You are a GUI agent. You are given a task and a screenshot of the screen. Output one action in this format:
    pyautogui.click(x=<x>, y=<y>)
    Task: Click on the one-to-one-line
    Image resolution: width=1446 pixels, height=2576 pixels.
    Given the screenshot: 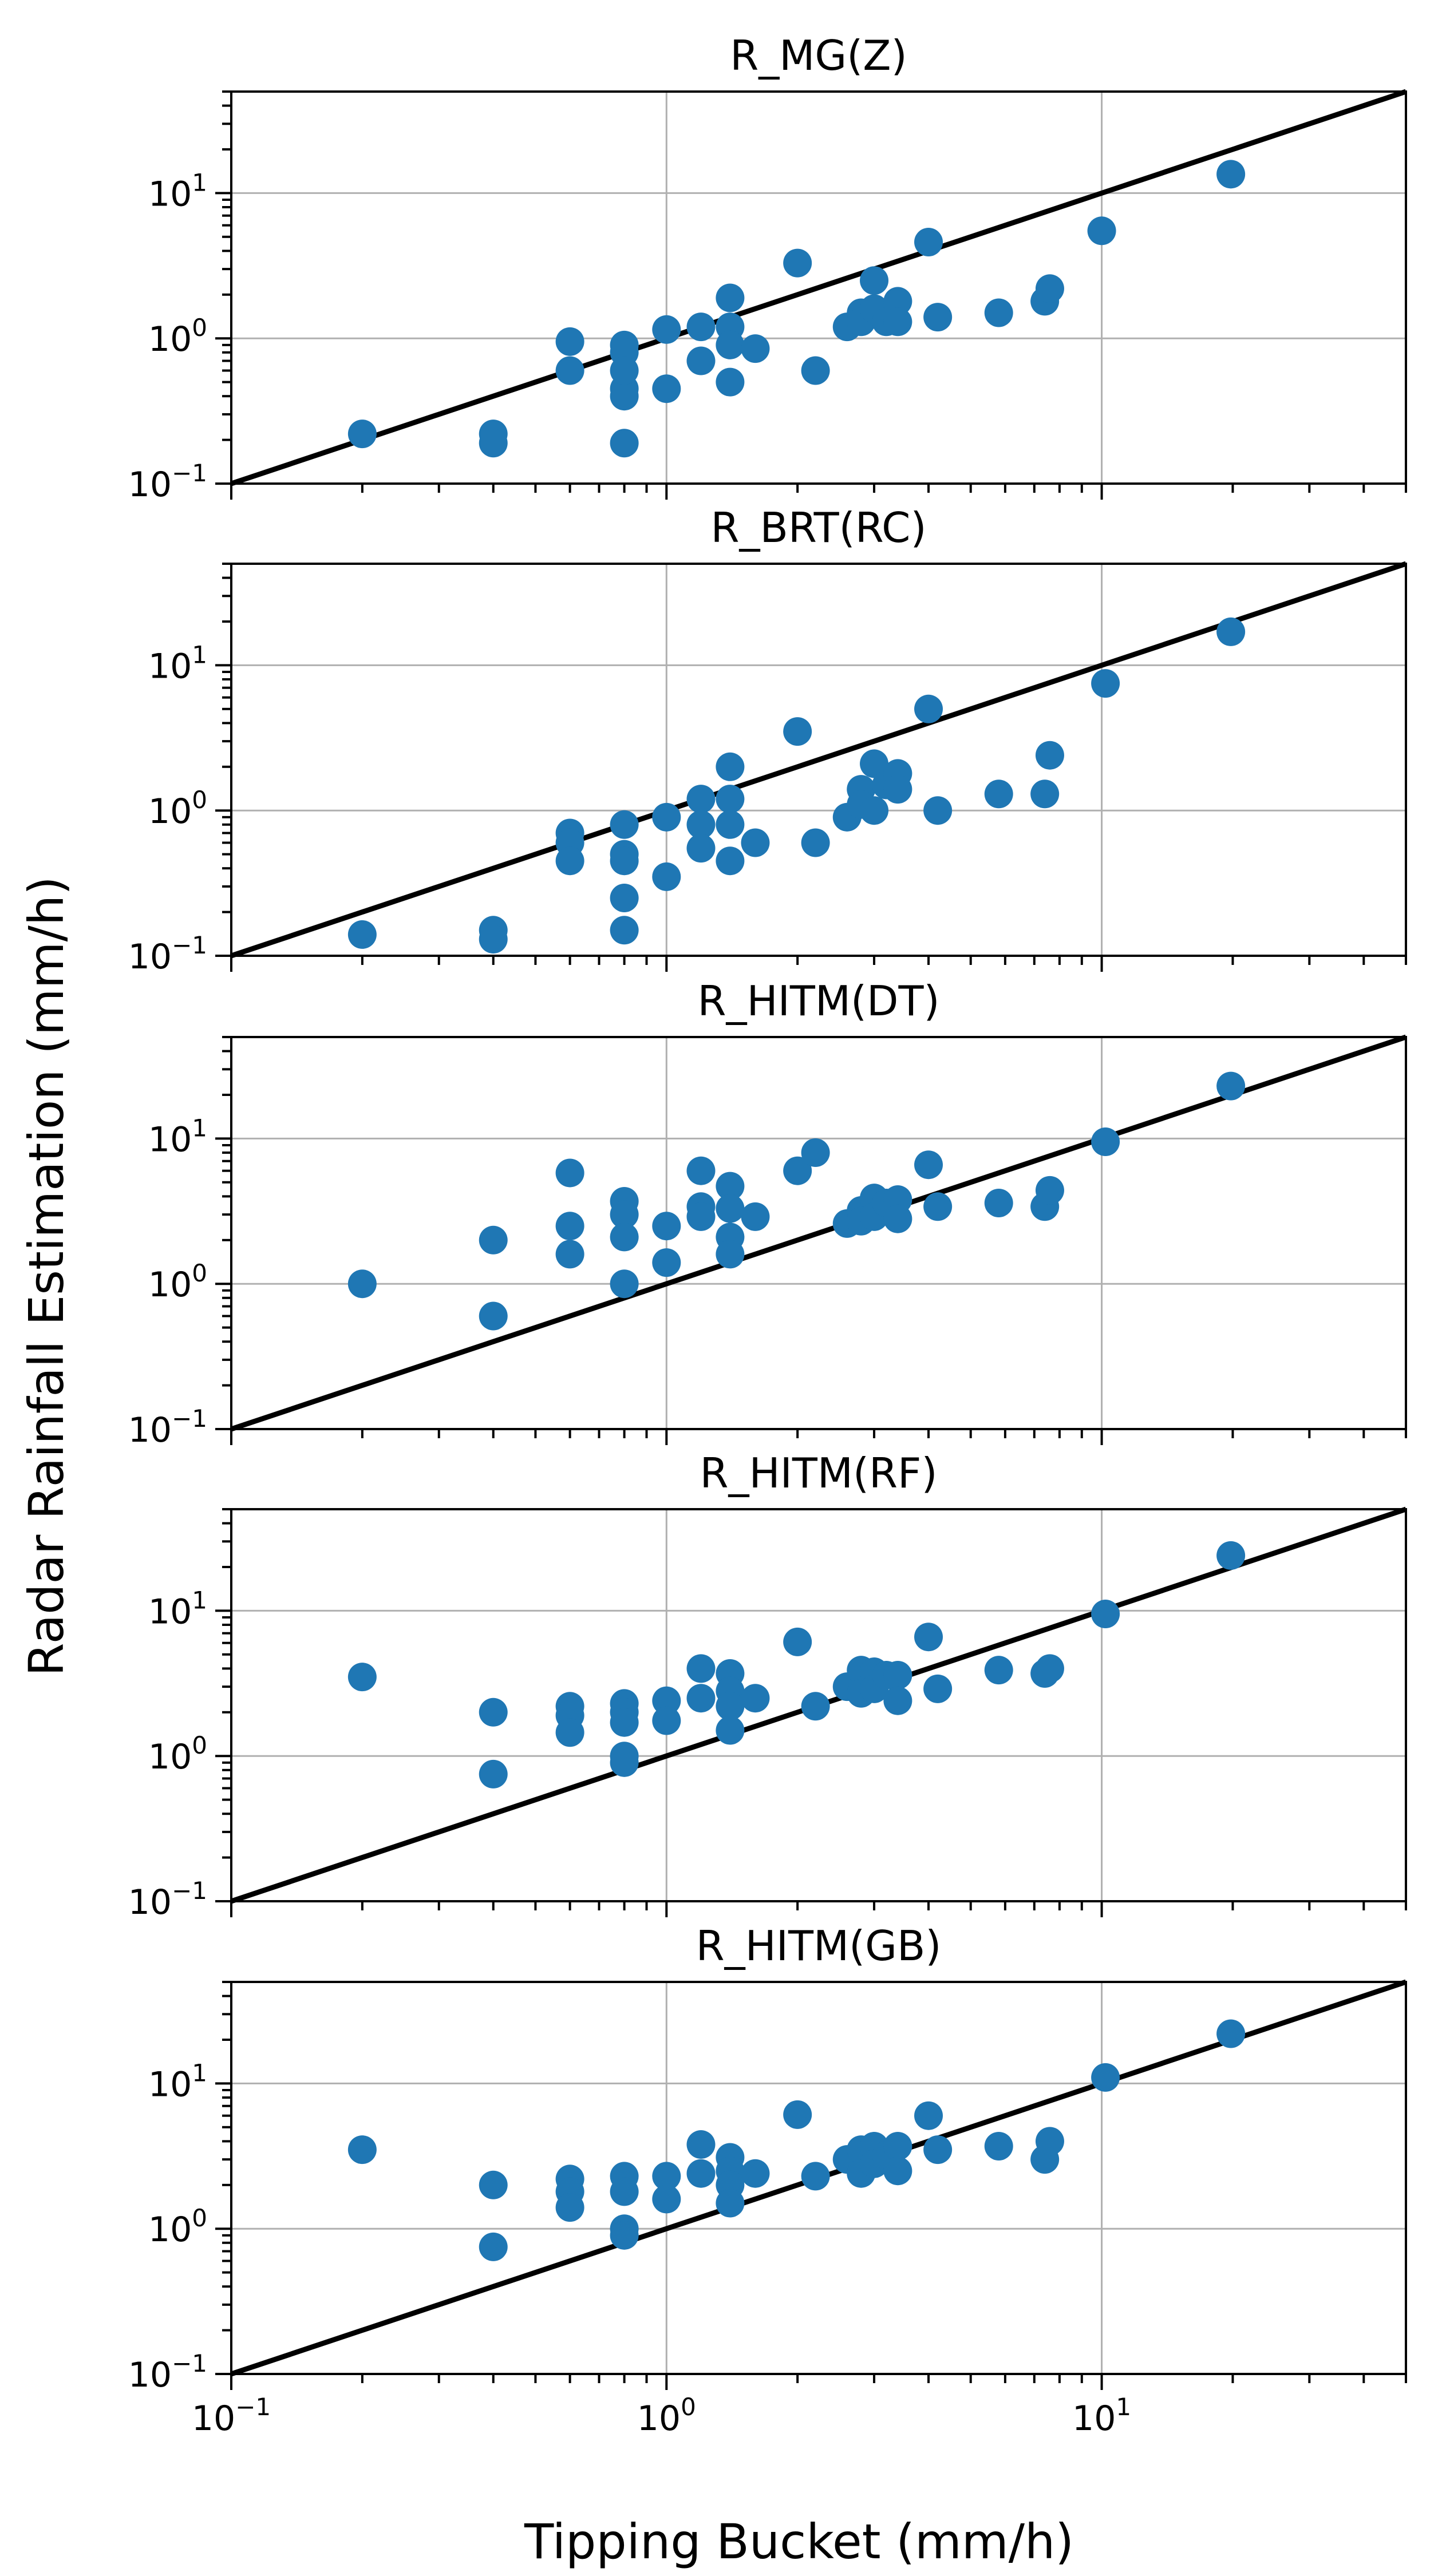 What is the action you would take?
    pyautogui.click(x=818, y=1233)
    